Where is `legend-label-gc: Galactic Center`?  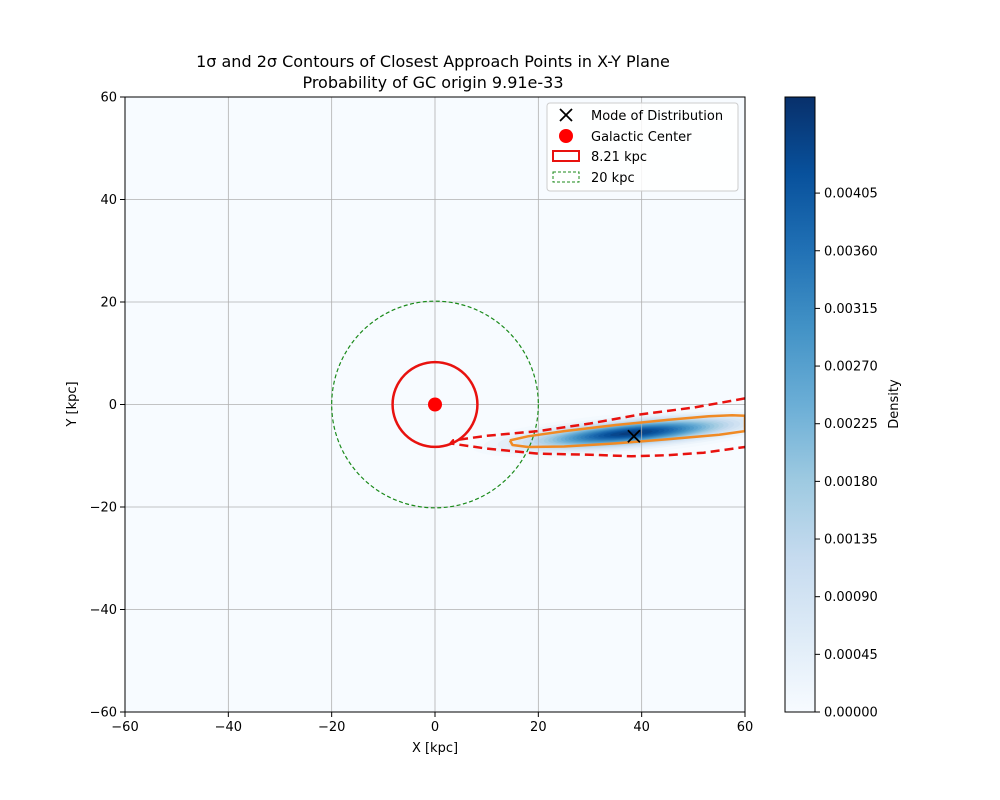
legend-label-gc: Galactic Center is located at coordinates (641, 137).